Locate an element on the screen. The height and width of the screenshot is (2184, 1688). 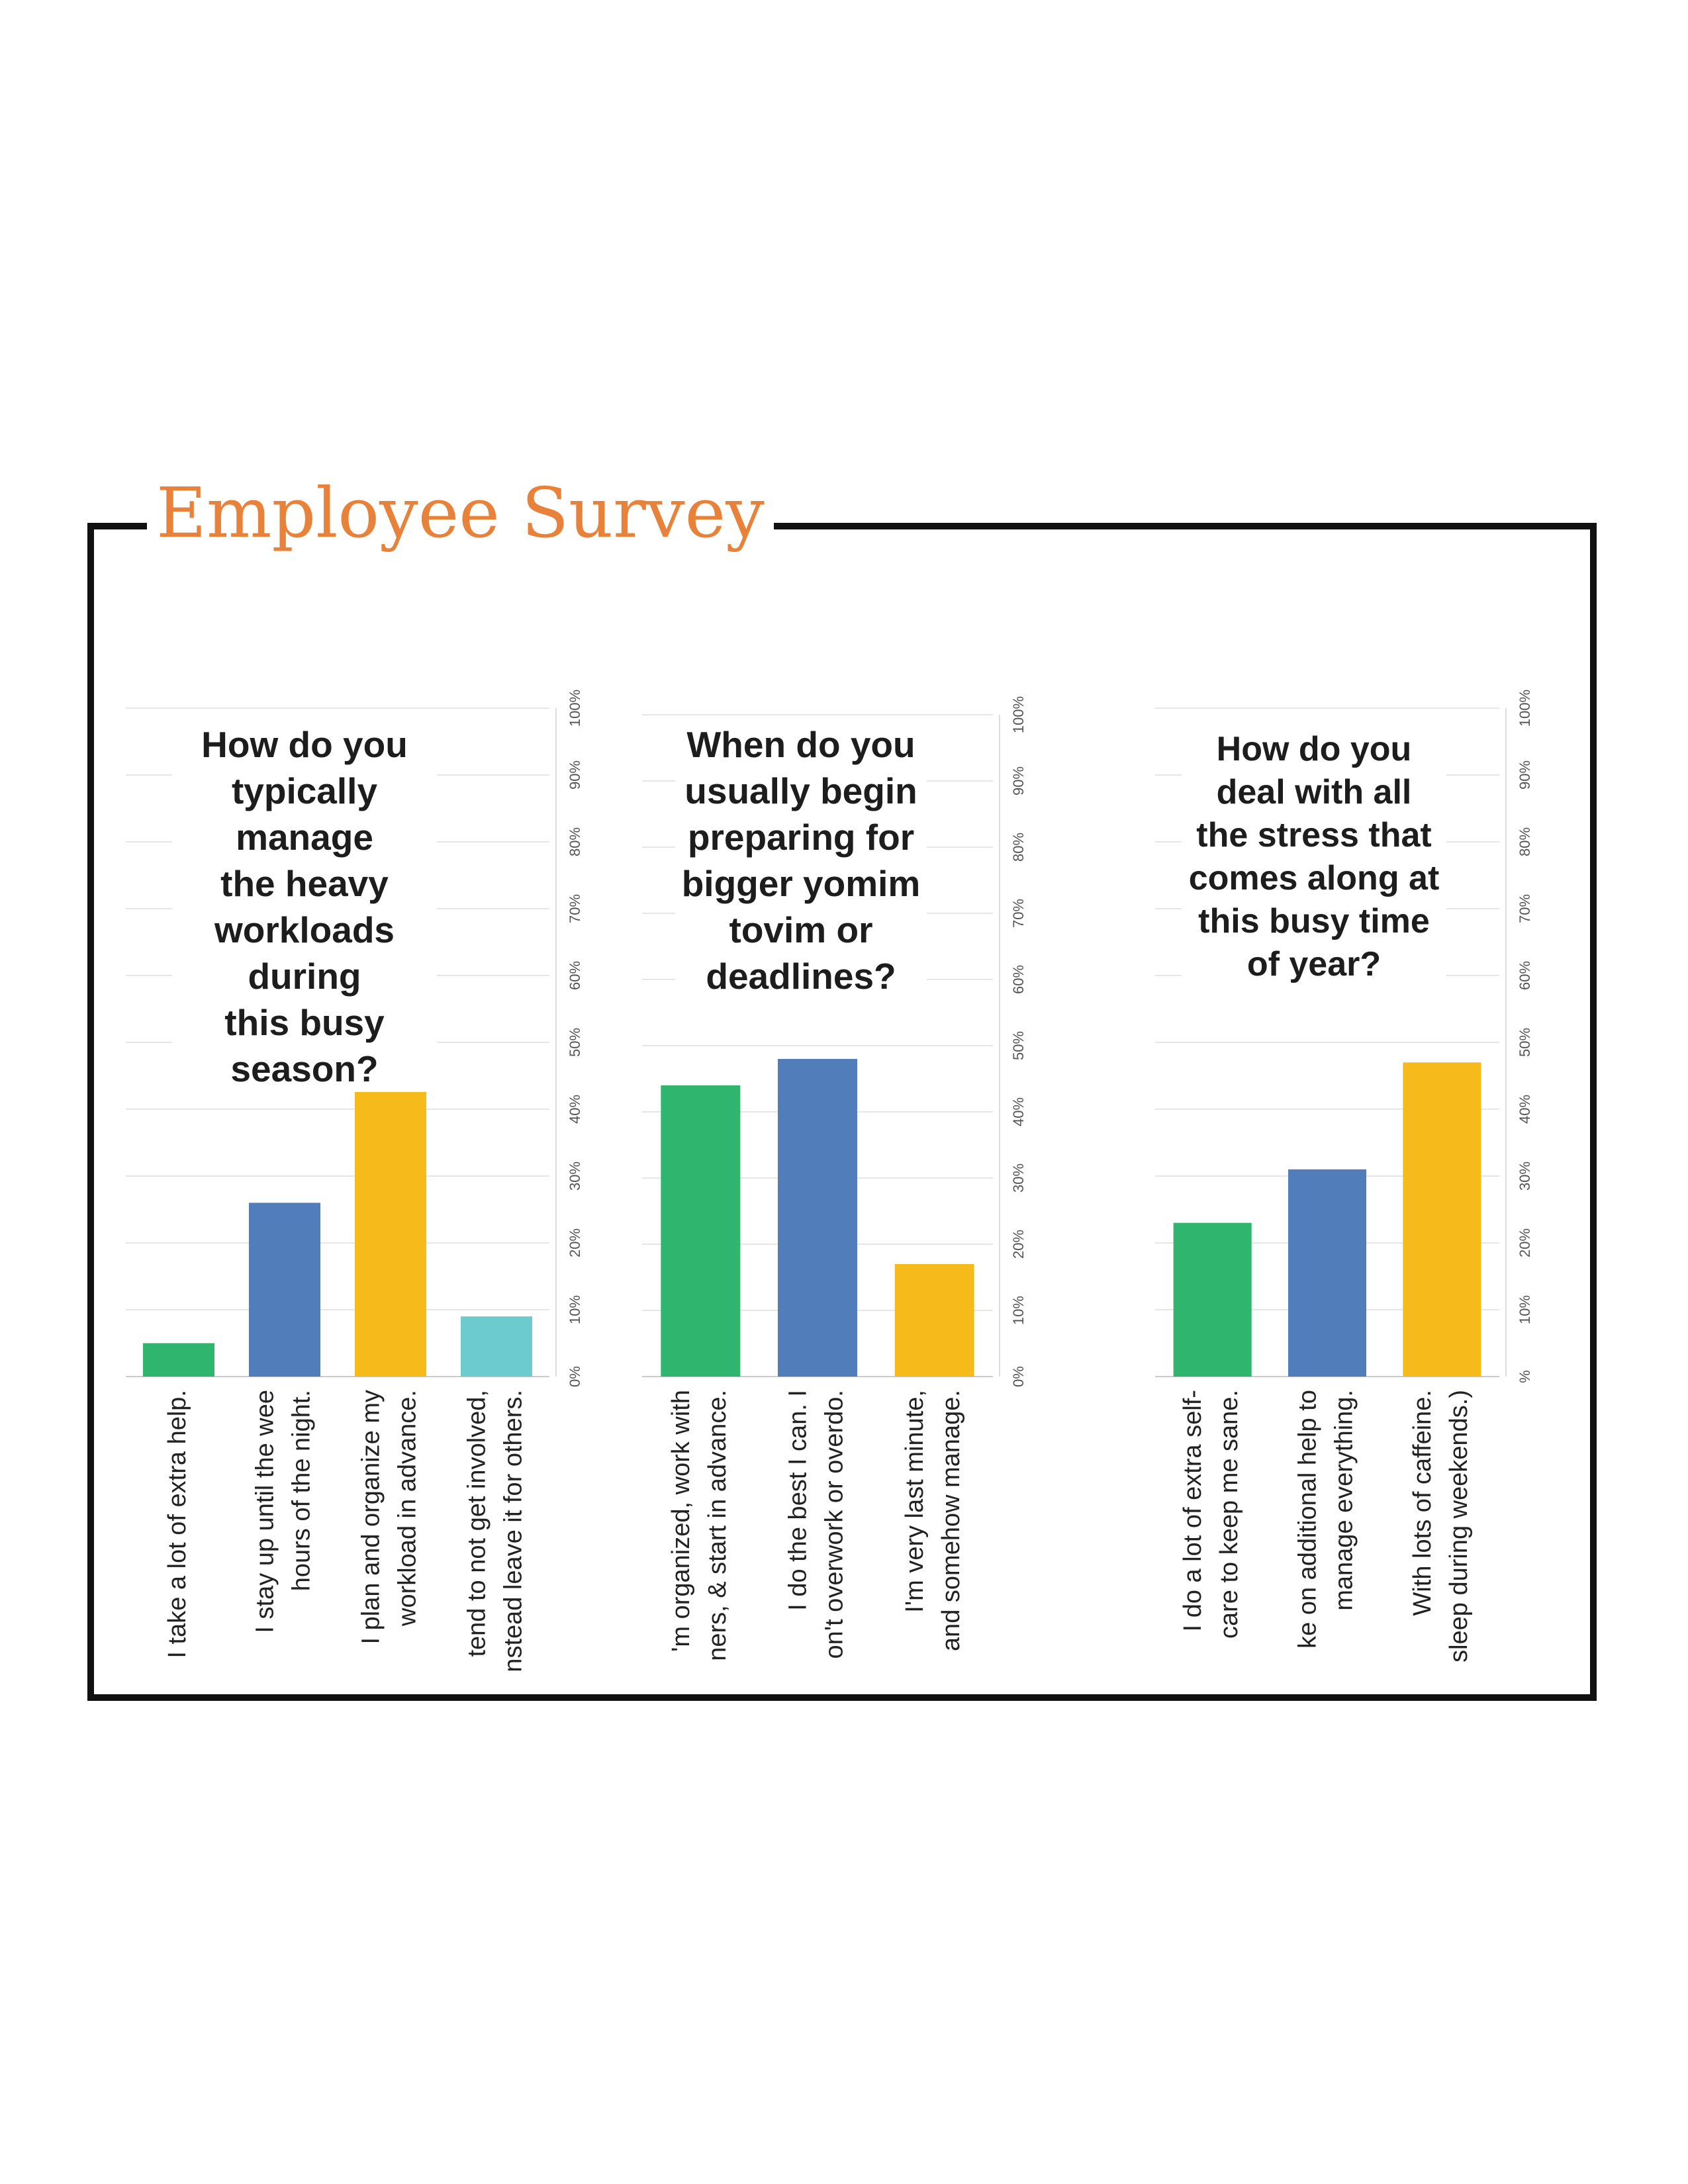
category-label: I do a lot of extra self- is located at coordinates (1193, 1510).